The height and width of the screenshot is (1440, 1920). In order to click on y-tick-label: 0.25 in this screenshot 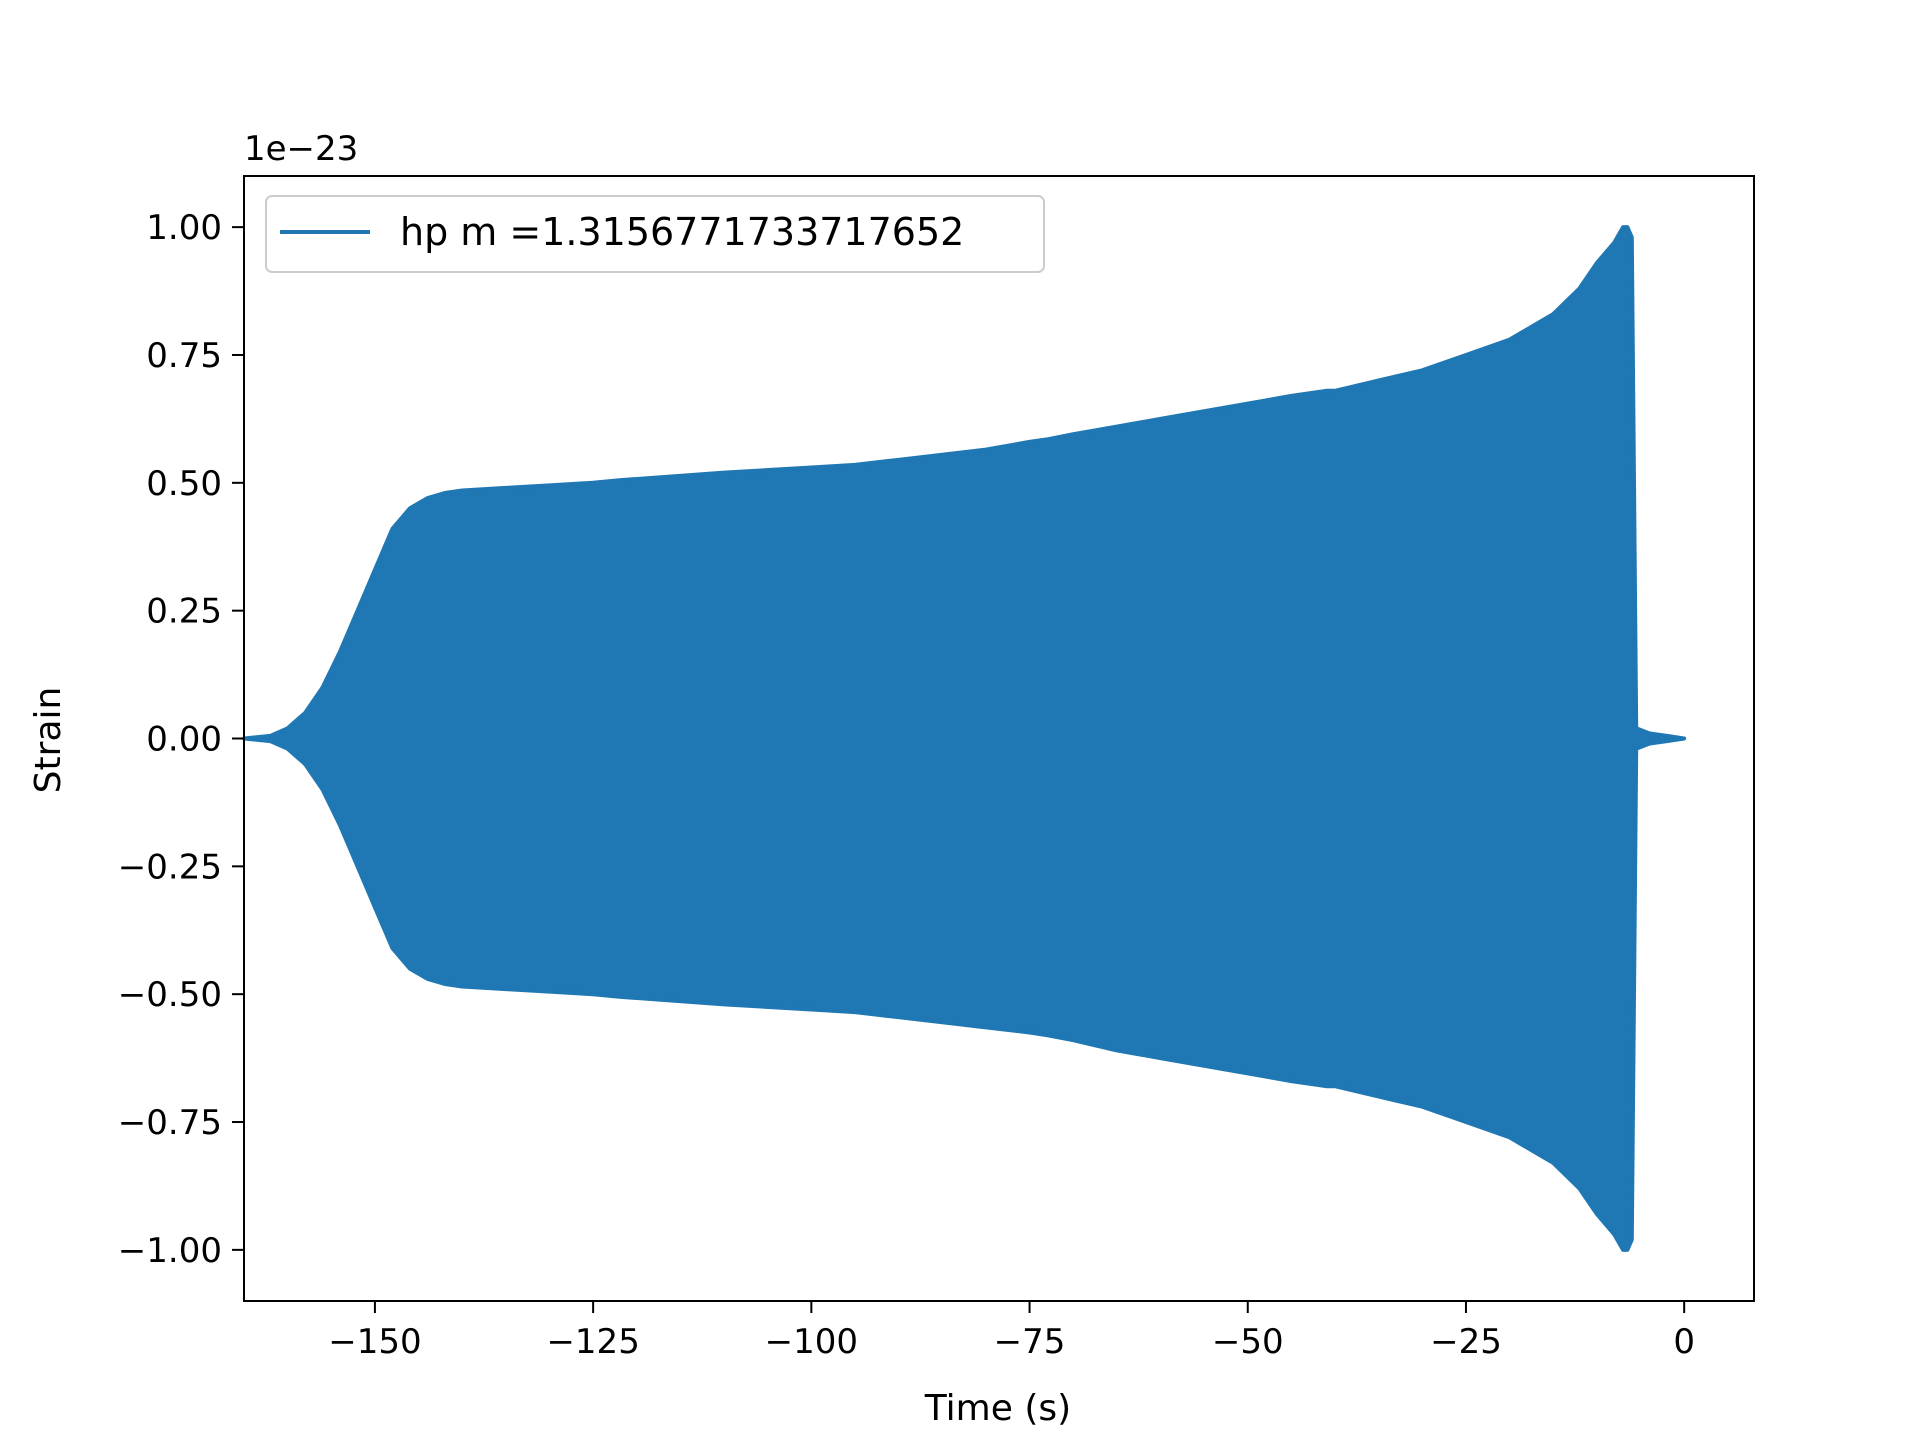, I will do `click(184, 612)`.